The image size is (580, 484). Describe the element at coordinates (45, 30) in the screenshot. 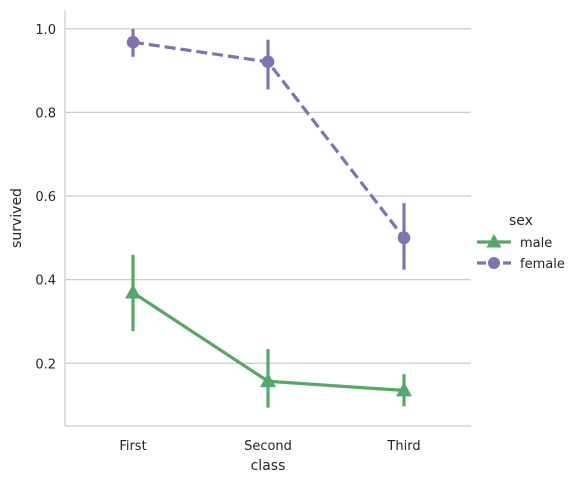

I see `y-tick-label: 1.0` at that location.